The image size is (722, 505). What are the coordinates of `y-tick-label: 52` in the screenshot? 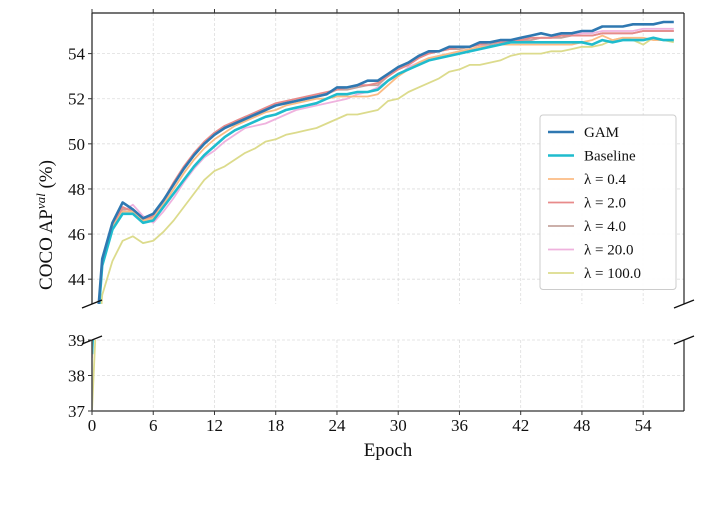 It's located at (76, 99).